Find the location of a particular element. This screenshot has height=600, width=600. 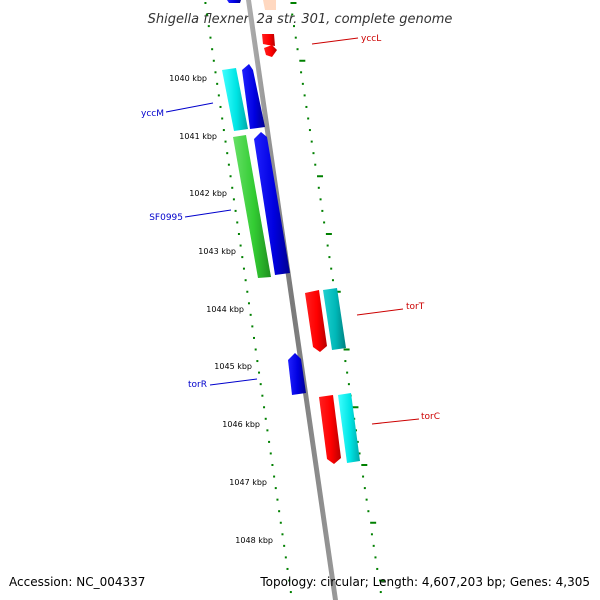

accession-text: Accession: NC_004337 is located at coordinates (77, 582).